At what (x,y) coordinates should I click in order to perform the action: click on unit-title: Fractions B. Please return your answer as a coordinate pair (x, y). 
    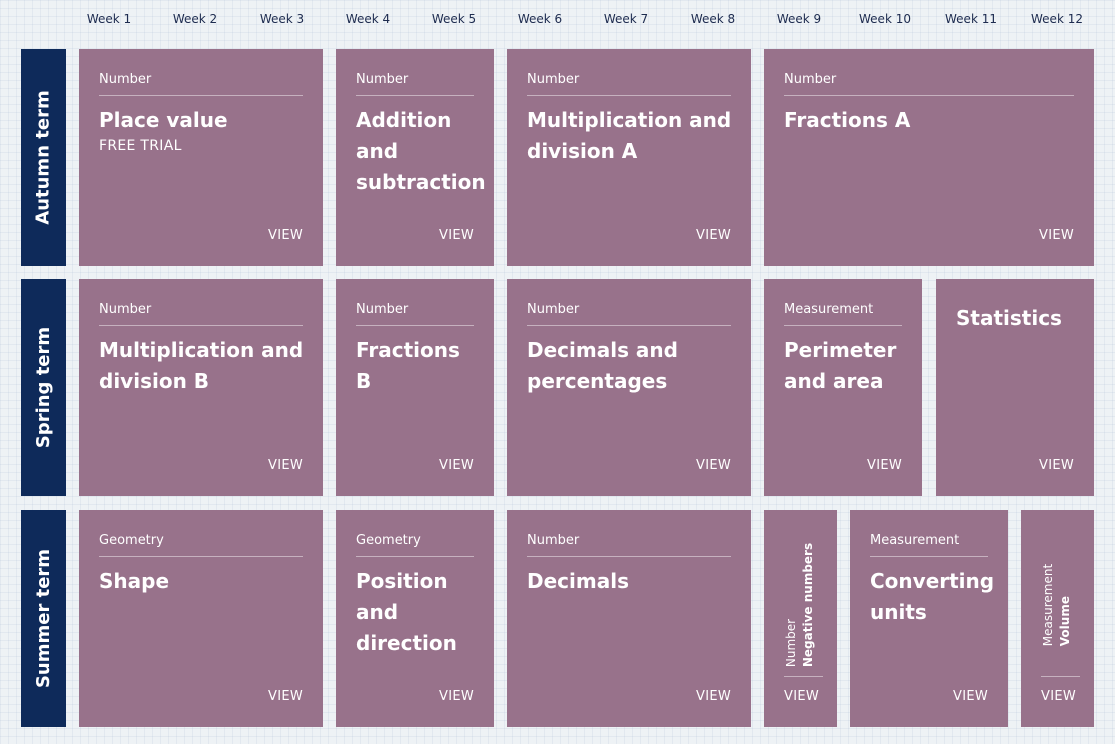
    Looking at the image, I should click on (408, 365).